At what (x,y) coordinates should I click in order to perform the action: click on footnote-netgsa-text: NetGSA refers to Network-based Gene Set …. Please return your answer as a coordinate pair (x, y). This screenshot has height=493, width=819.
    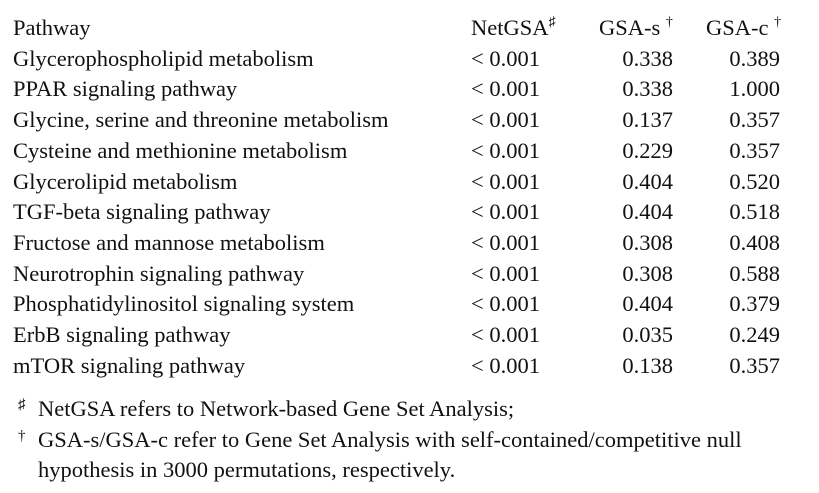
    Looking at the image, I should click on (276, 408).